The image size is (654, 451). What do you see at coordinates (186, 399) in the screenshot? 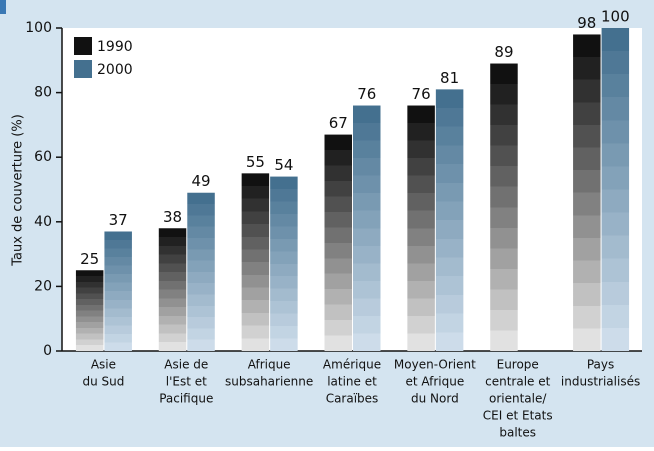
I see `x-tick-label: Pacifique` at bounding box center [186, 399].